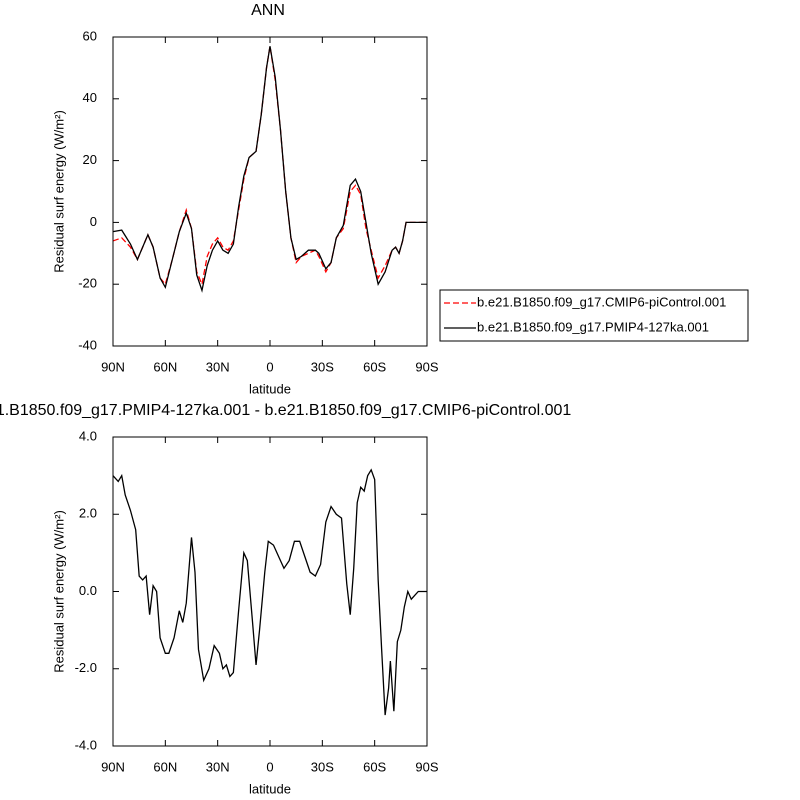 This screenshot has width=800, height=800. Describe the element at coordinates (88, 513) in the screenshot. I see `y-tick-label: 2.0` at that location.